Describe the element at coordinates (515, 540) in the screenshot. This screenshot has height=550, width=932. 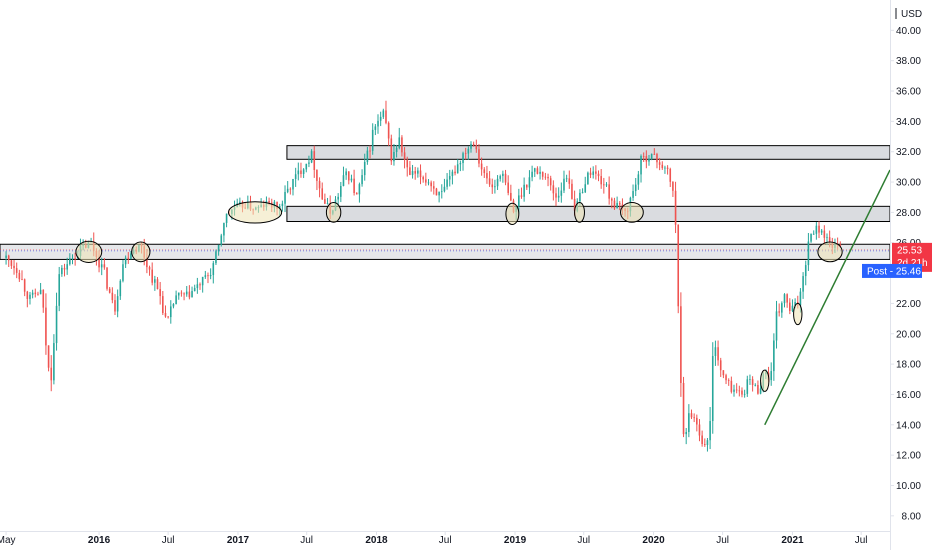
I see `x-tick-label: 2019` at that location.